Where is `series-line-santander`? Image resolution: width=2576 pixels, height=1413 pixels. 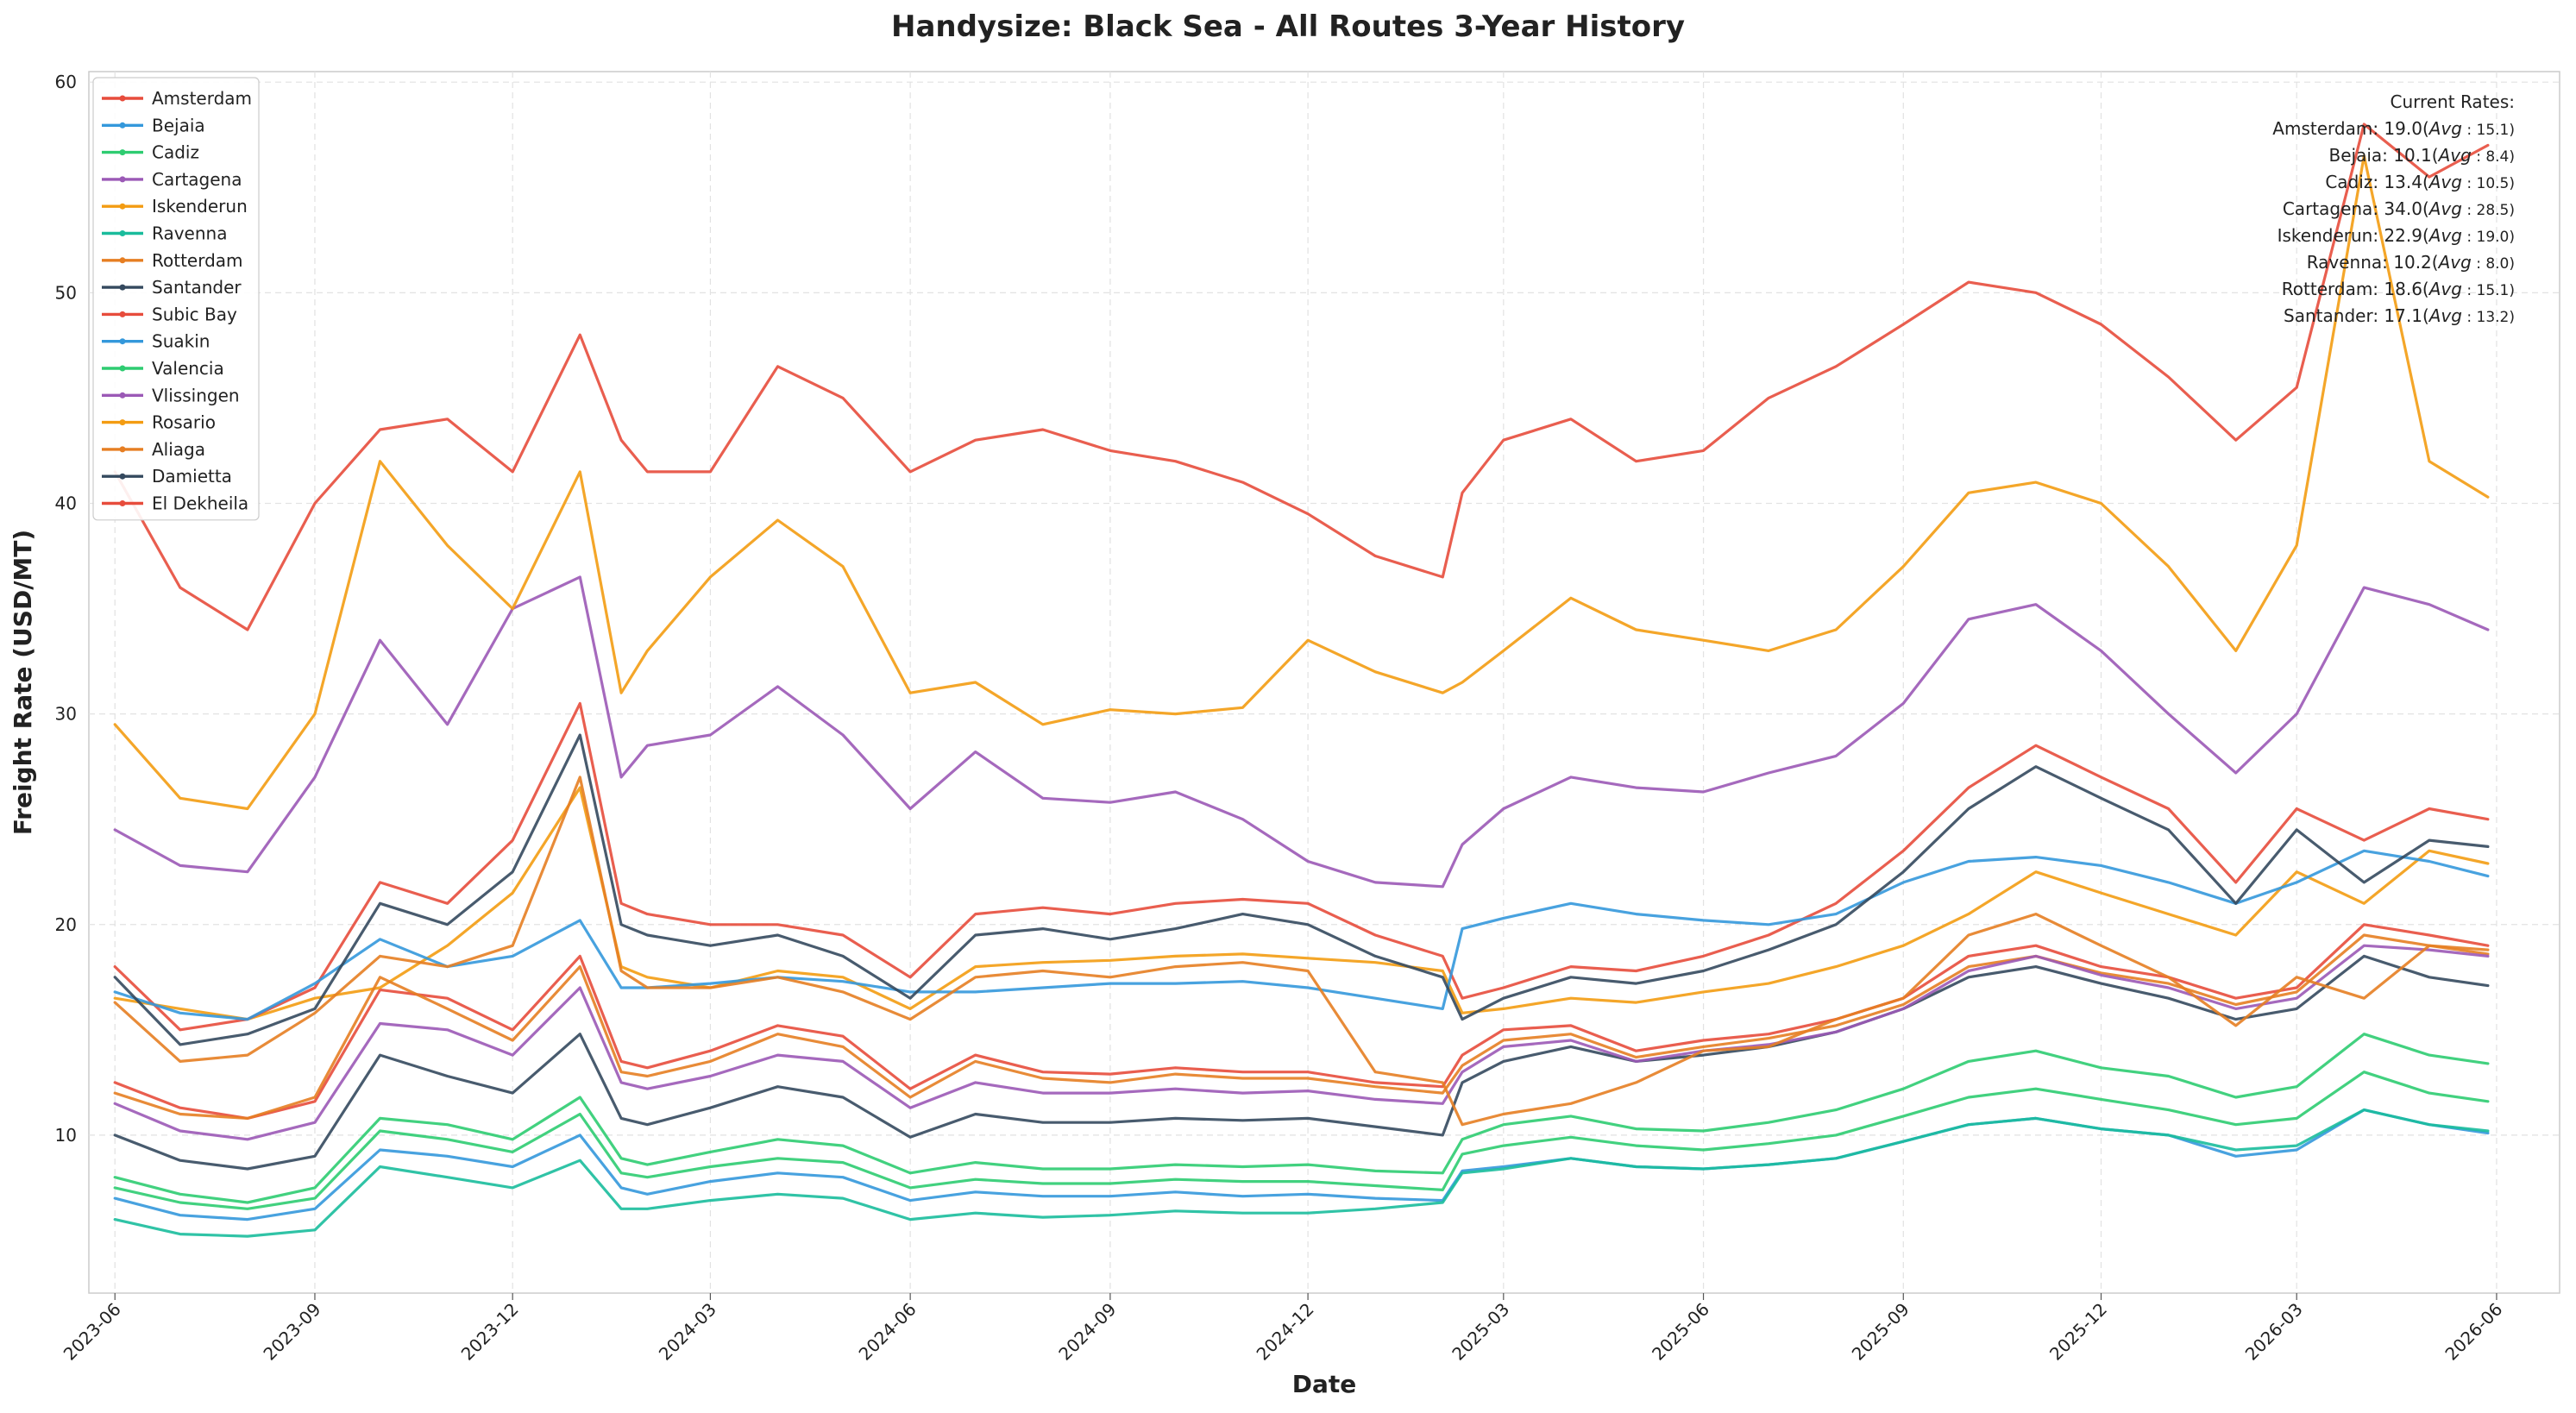
series-line-santander is located at coordinates (1301, 1062).